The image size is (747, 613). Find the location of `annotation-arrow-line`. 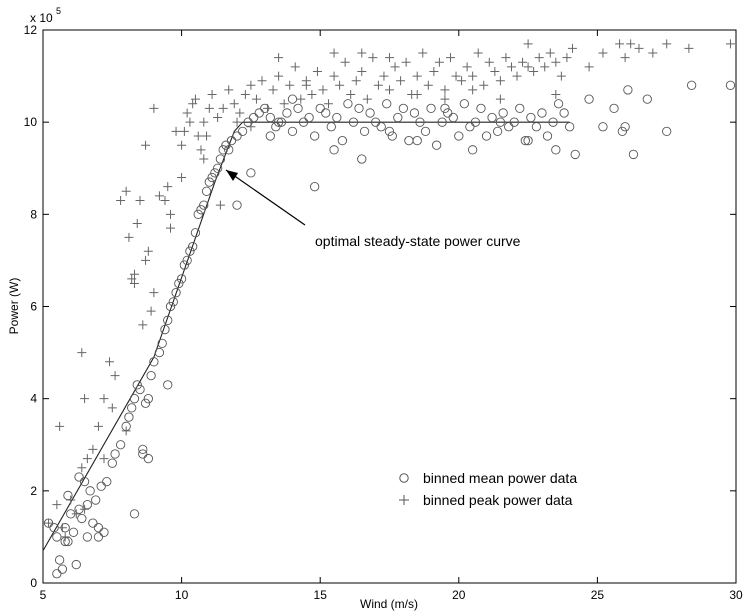

annotation-arrow-line is located at coordinates (265, 197).